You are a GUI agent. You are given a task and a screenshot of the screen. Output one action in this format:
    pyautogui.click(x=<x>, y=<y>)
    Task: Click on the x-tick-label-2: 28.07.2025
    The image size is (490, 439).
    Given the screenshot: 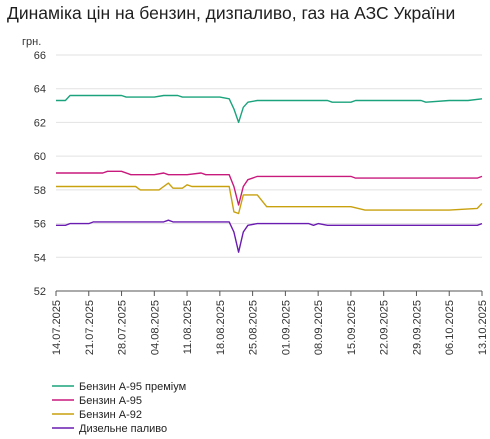 What is the action you would take?
    pyautogui.click(x=123, y=327)
    